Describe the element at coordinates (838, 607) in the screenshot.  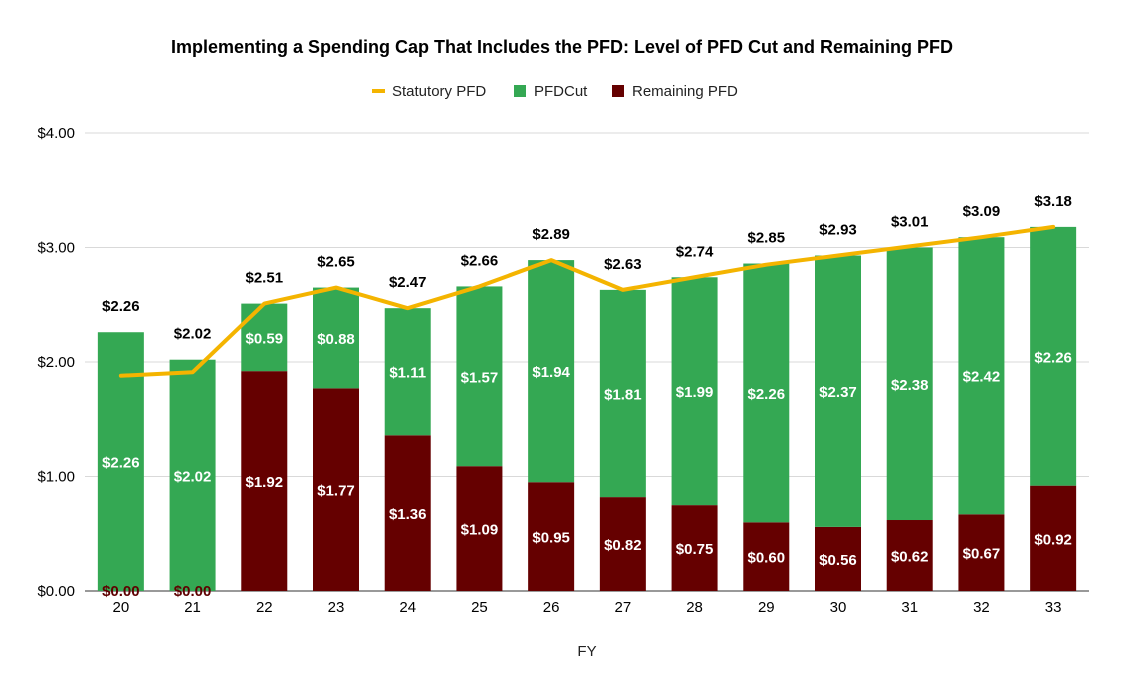
I see `x-tick-label: 30` at that location.